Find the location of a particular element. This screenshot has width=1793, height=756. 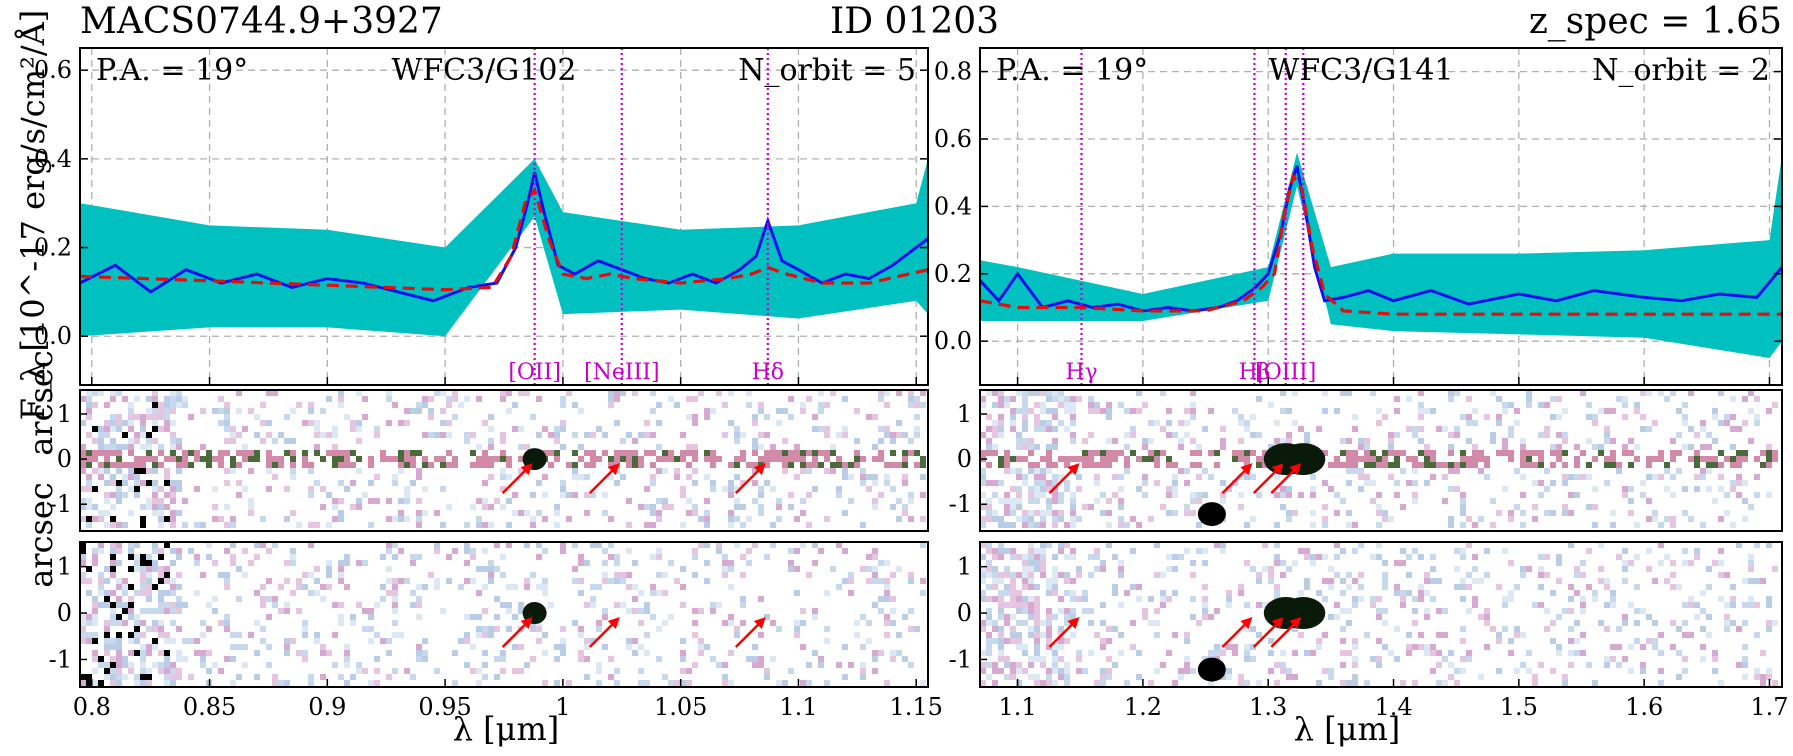

norbit-label: N_orbit = 2 is located at coordinates (1681, 70).